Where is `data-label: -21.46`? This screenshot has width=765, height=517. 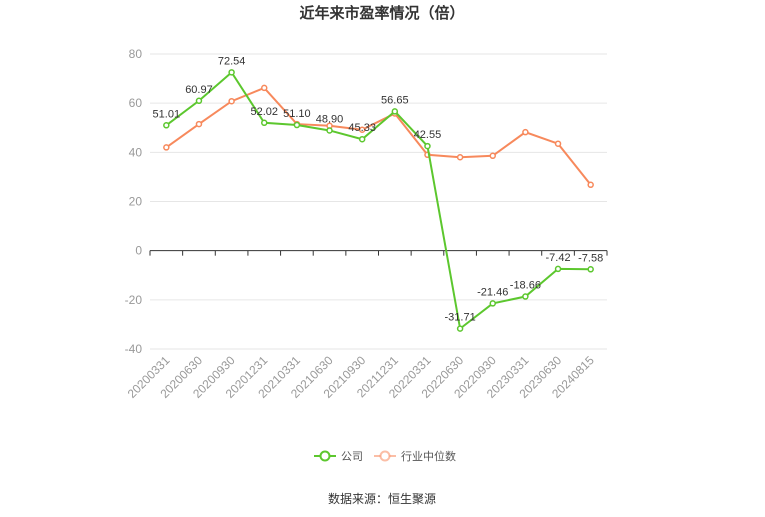
data-label: -21.46 is located at coordinates (492, 292).